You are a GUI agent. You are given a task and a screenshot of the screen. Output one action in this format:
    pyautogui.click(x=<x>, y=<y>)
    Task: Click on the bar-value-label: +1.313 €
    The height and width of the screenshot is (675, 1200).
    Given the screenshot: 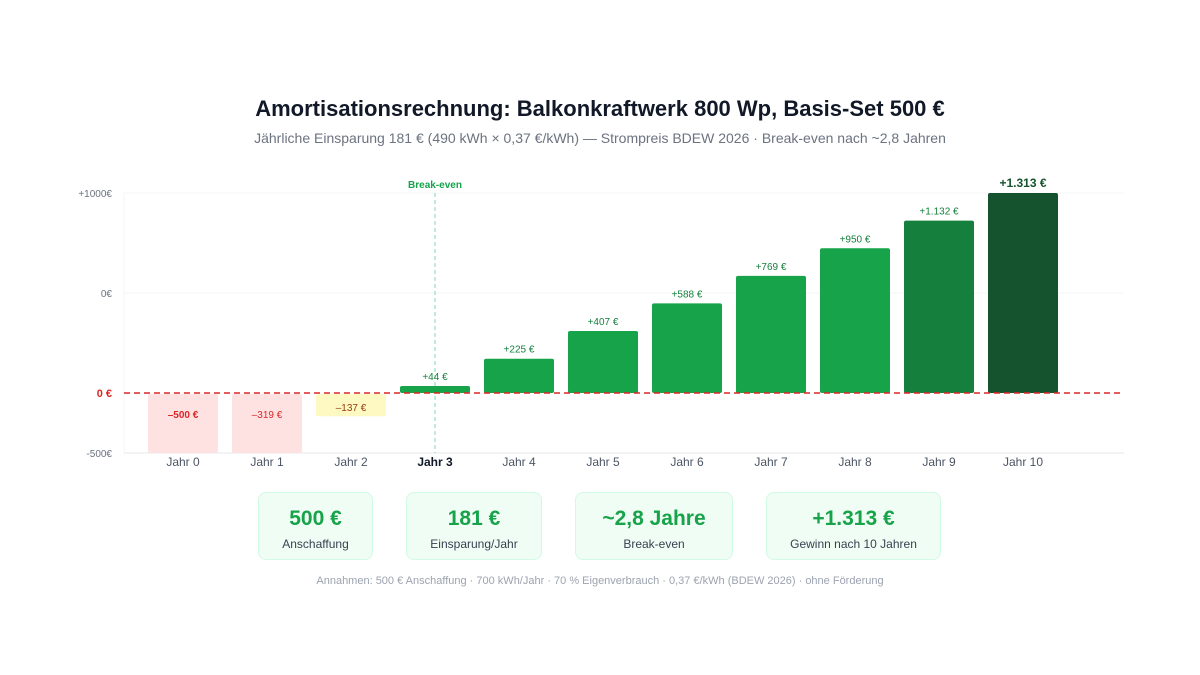 What is the action you would take?
    pyautogui.click(x=1022, y=183)
    